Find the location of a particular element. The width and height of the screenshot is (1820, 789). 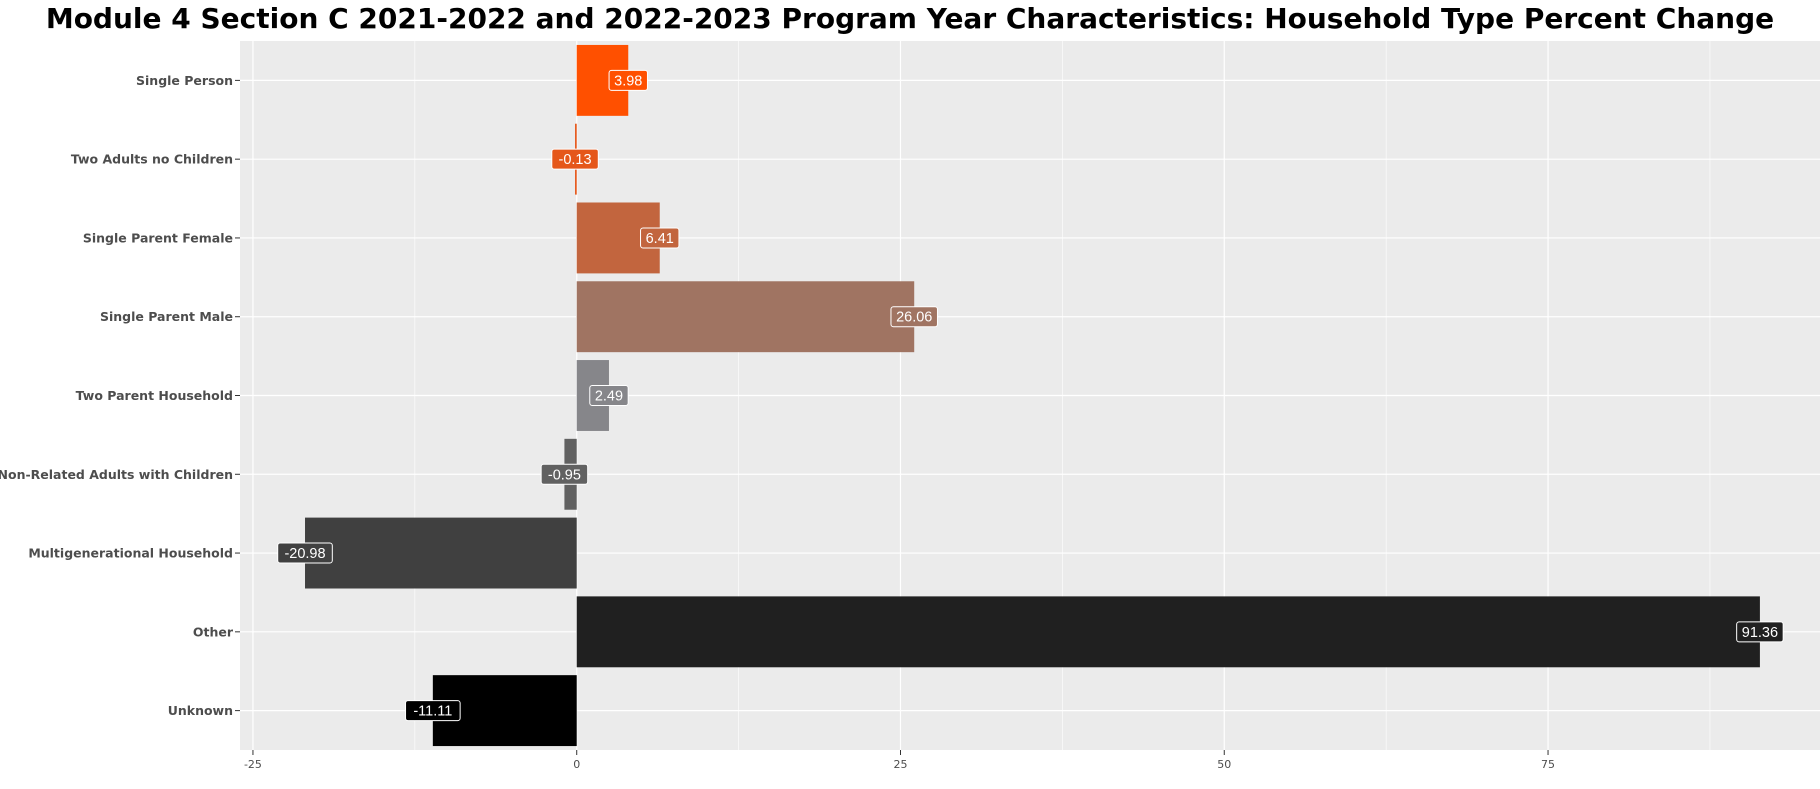

category-label: Single Person is located at coordinates (184, 80).